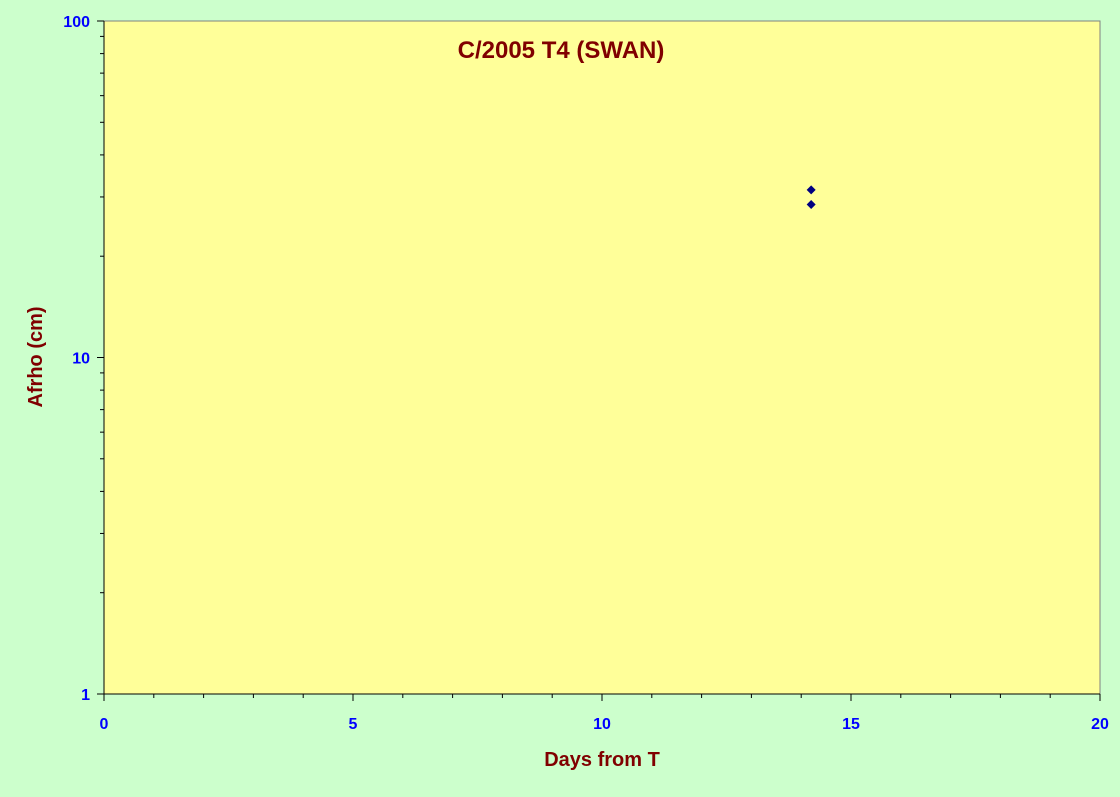 This screenshot has width=1120, height=797. I want to click on x-tick-label: 15, so click(851, 724).